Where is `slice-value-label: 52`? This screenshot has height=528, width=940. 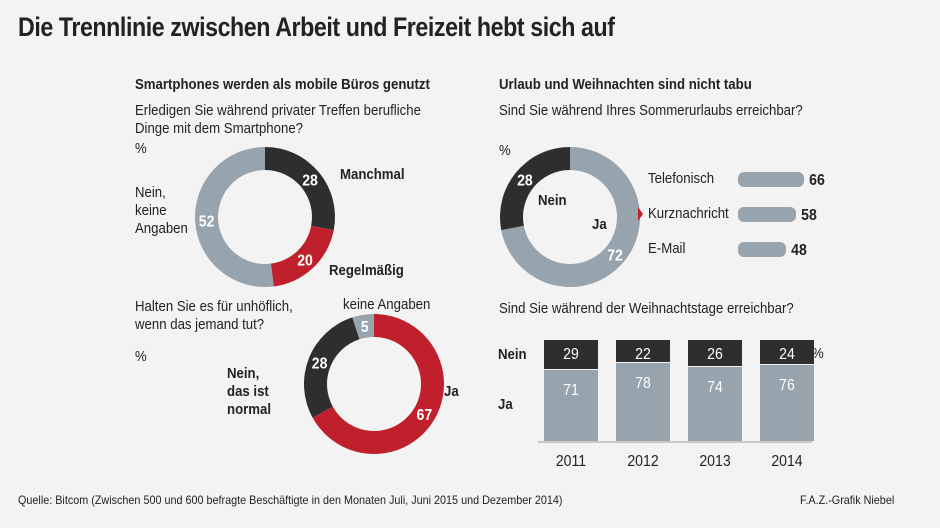 slice-value-label: 52 is located at coordinates (207, 222).